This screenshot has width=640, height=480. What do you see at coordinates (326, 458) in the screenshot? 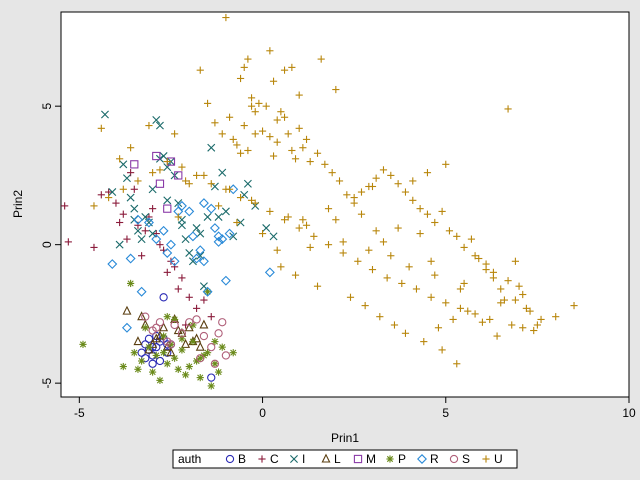
I see `legend-marker-L` at bounding box center [326, 458].